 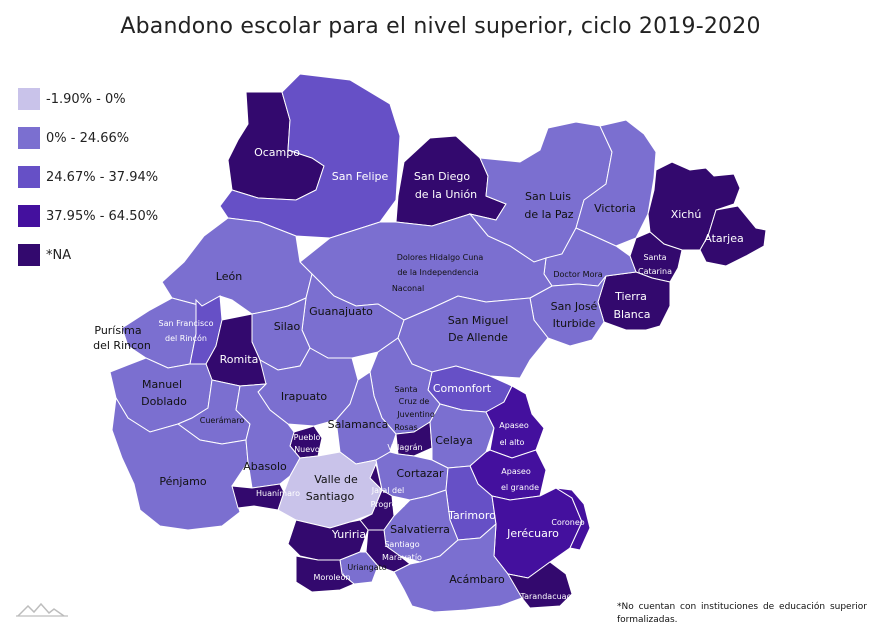 What do you see at coordinates (186, 323) in the screenshot?
I see `municipality-label-san-francisco-del-rincon: San Francisco` at bounding box center [186, 323].